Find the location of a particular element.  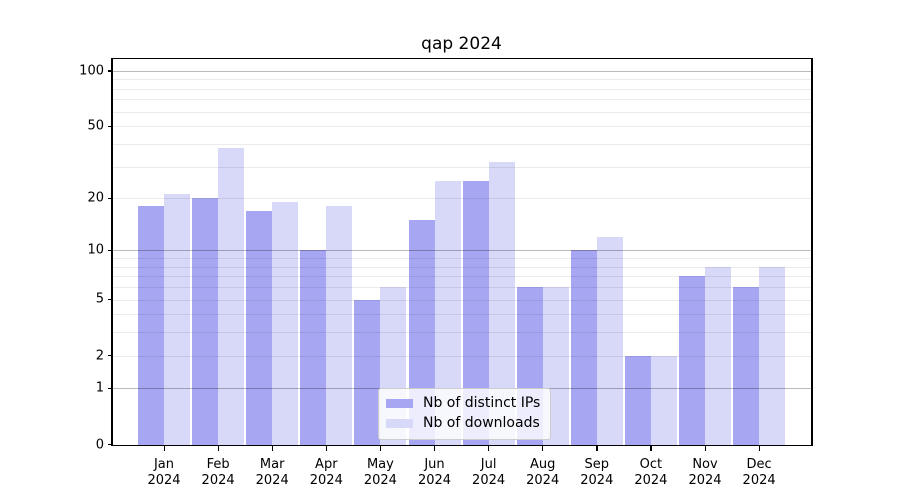

bar-distinct-ips-jan is located at coordinates (151, 325).